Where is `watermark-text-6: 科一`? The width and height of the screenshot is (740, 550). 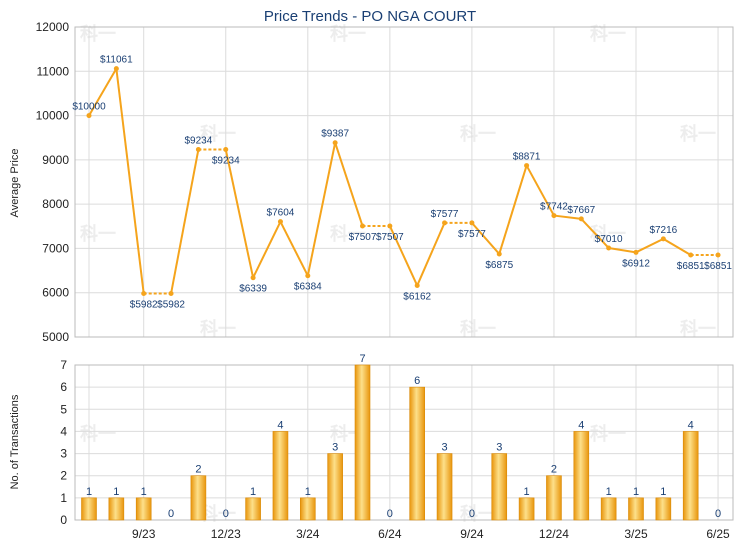
watermark-text-6: 科一 is located at coordinates (98, 233).